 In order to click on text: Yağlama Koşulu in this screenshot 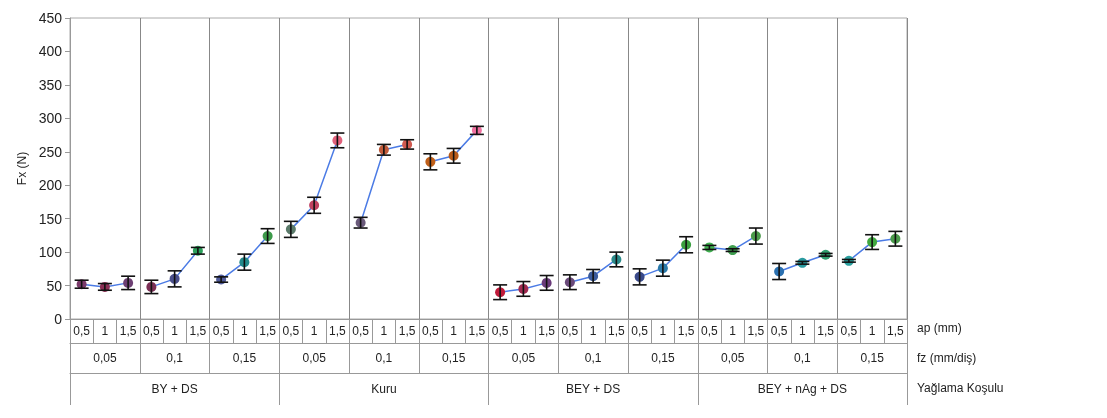, I will do `click(960, 388)`.